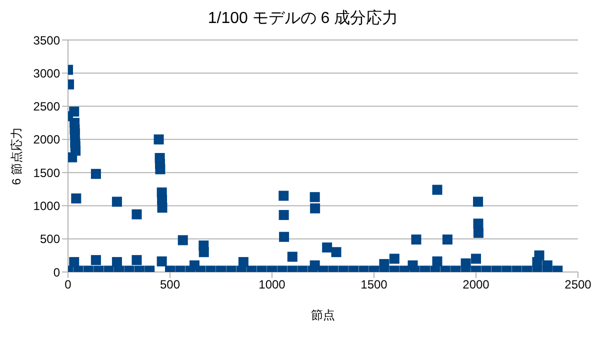 The image size is (605, 340). What do you see at coordinates (46, 205) in the screenshot?
I see `y-tick-label: 1000` at bounding box center [46, 205].